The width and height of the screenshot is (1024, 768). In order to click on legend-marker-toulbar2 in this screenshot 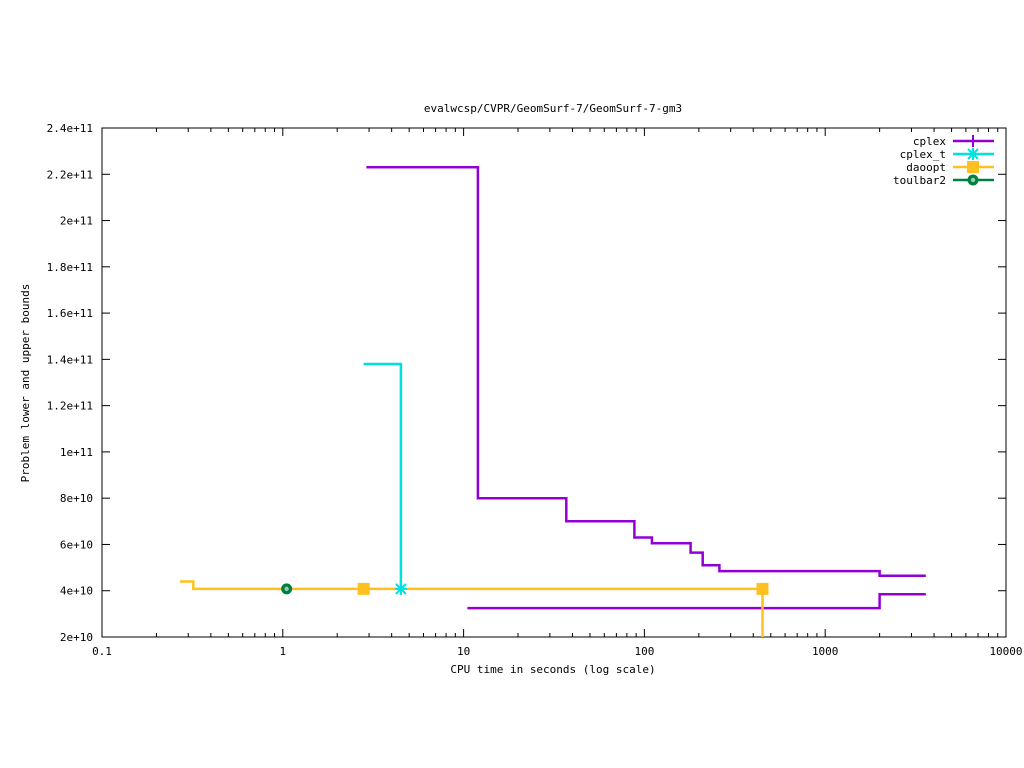, I will do `click(973, 180)`.